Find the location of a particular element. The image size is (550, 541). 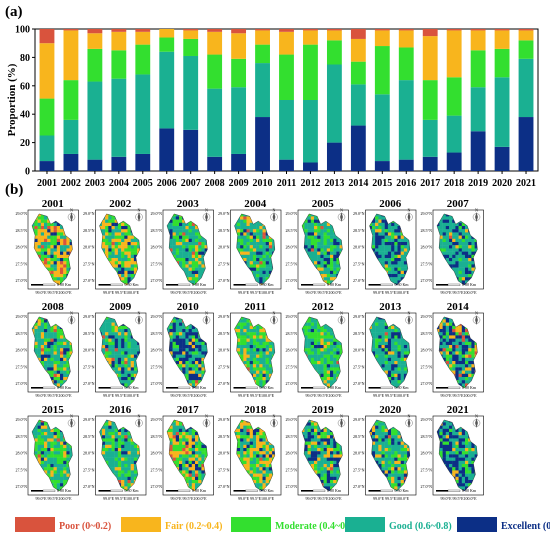

lon-label: 99.5°E is located at coordinates (256, 292).